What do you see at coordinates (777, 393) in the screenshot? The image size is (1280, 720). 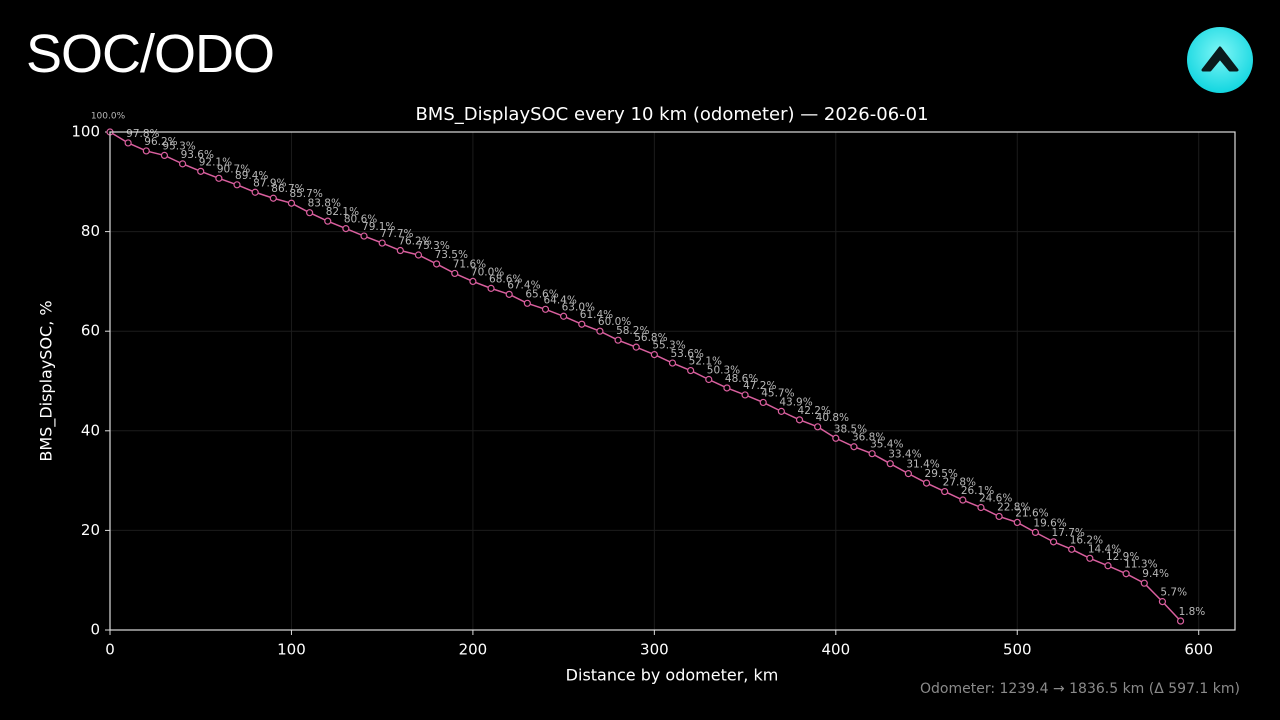 I see `data-label: 45.7%` at bounding box center [777, 393].